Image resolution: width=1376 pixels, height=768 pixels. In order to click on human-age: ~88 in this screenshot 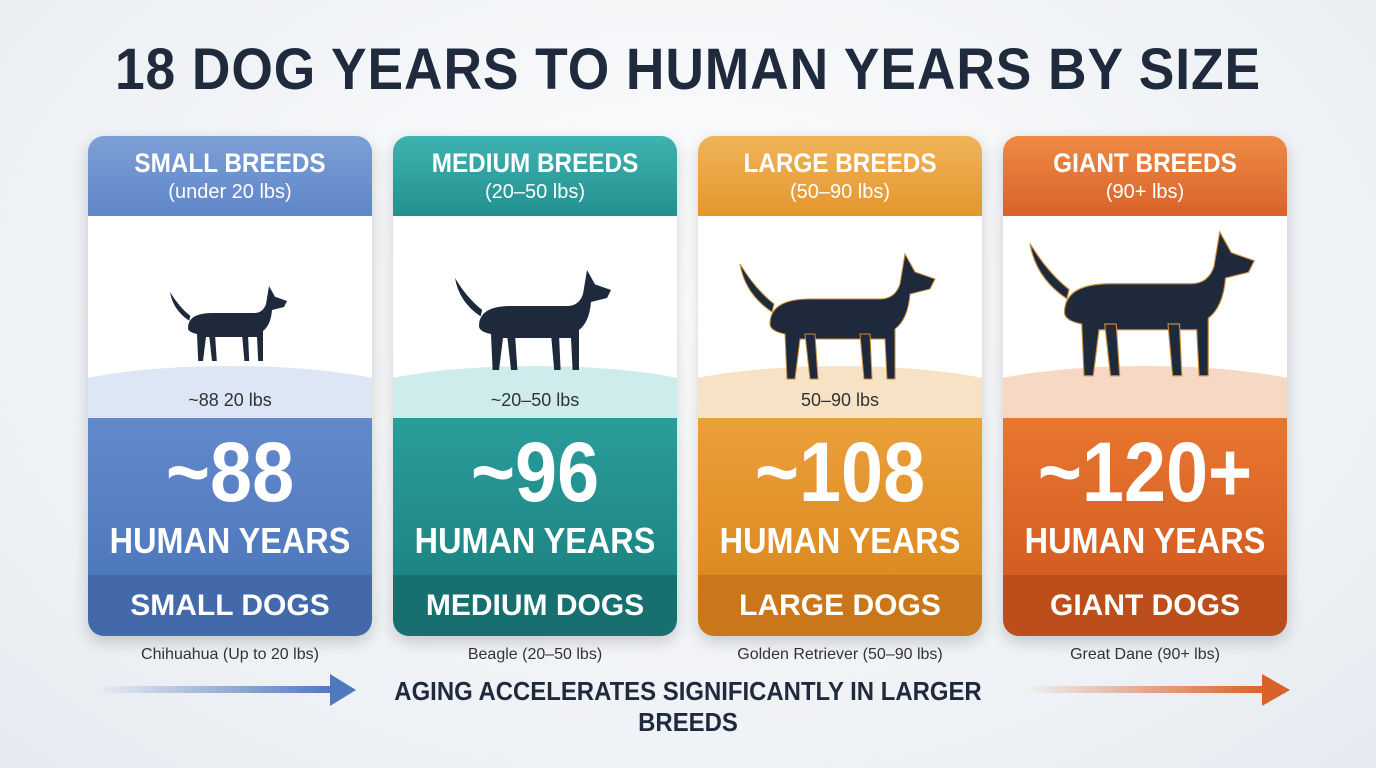, I will do `click(230, 472)`.